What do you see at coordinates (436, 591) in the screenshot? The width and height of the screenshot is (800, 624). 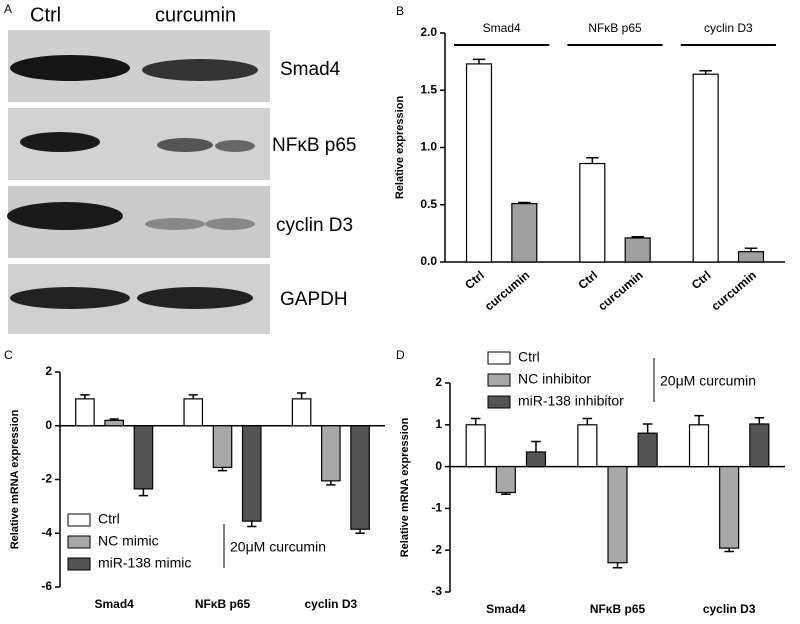 I see `y-tick-label: -3` at bounding box center [436, 591].